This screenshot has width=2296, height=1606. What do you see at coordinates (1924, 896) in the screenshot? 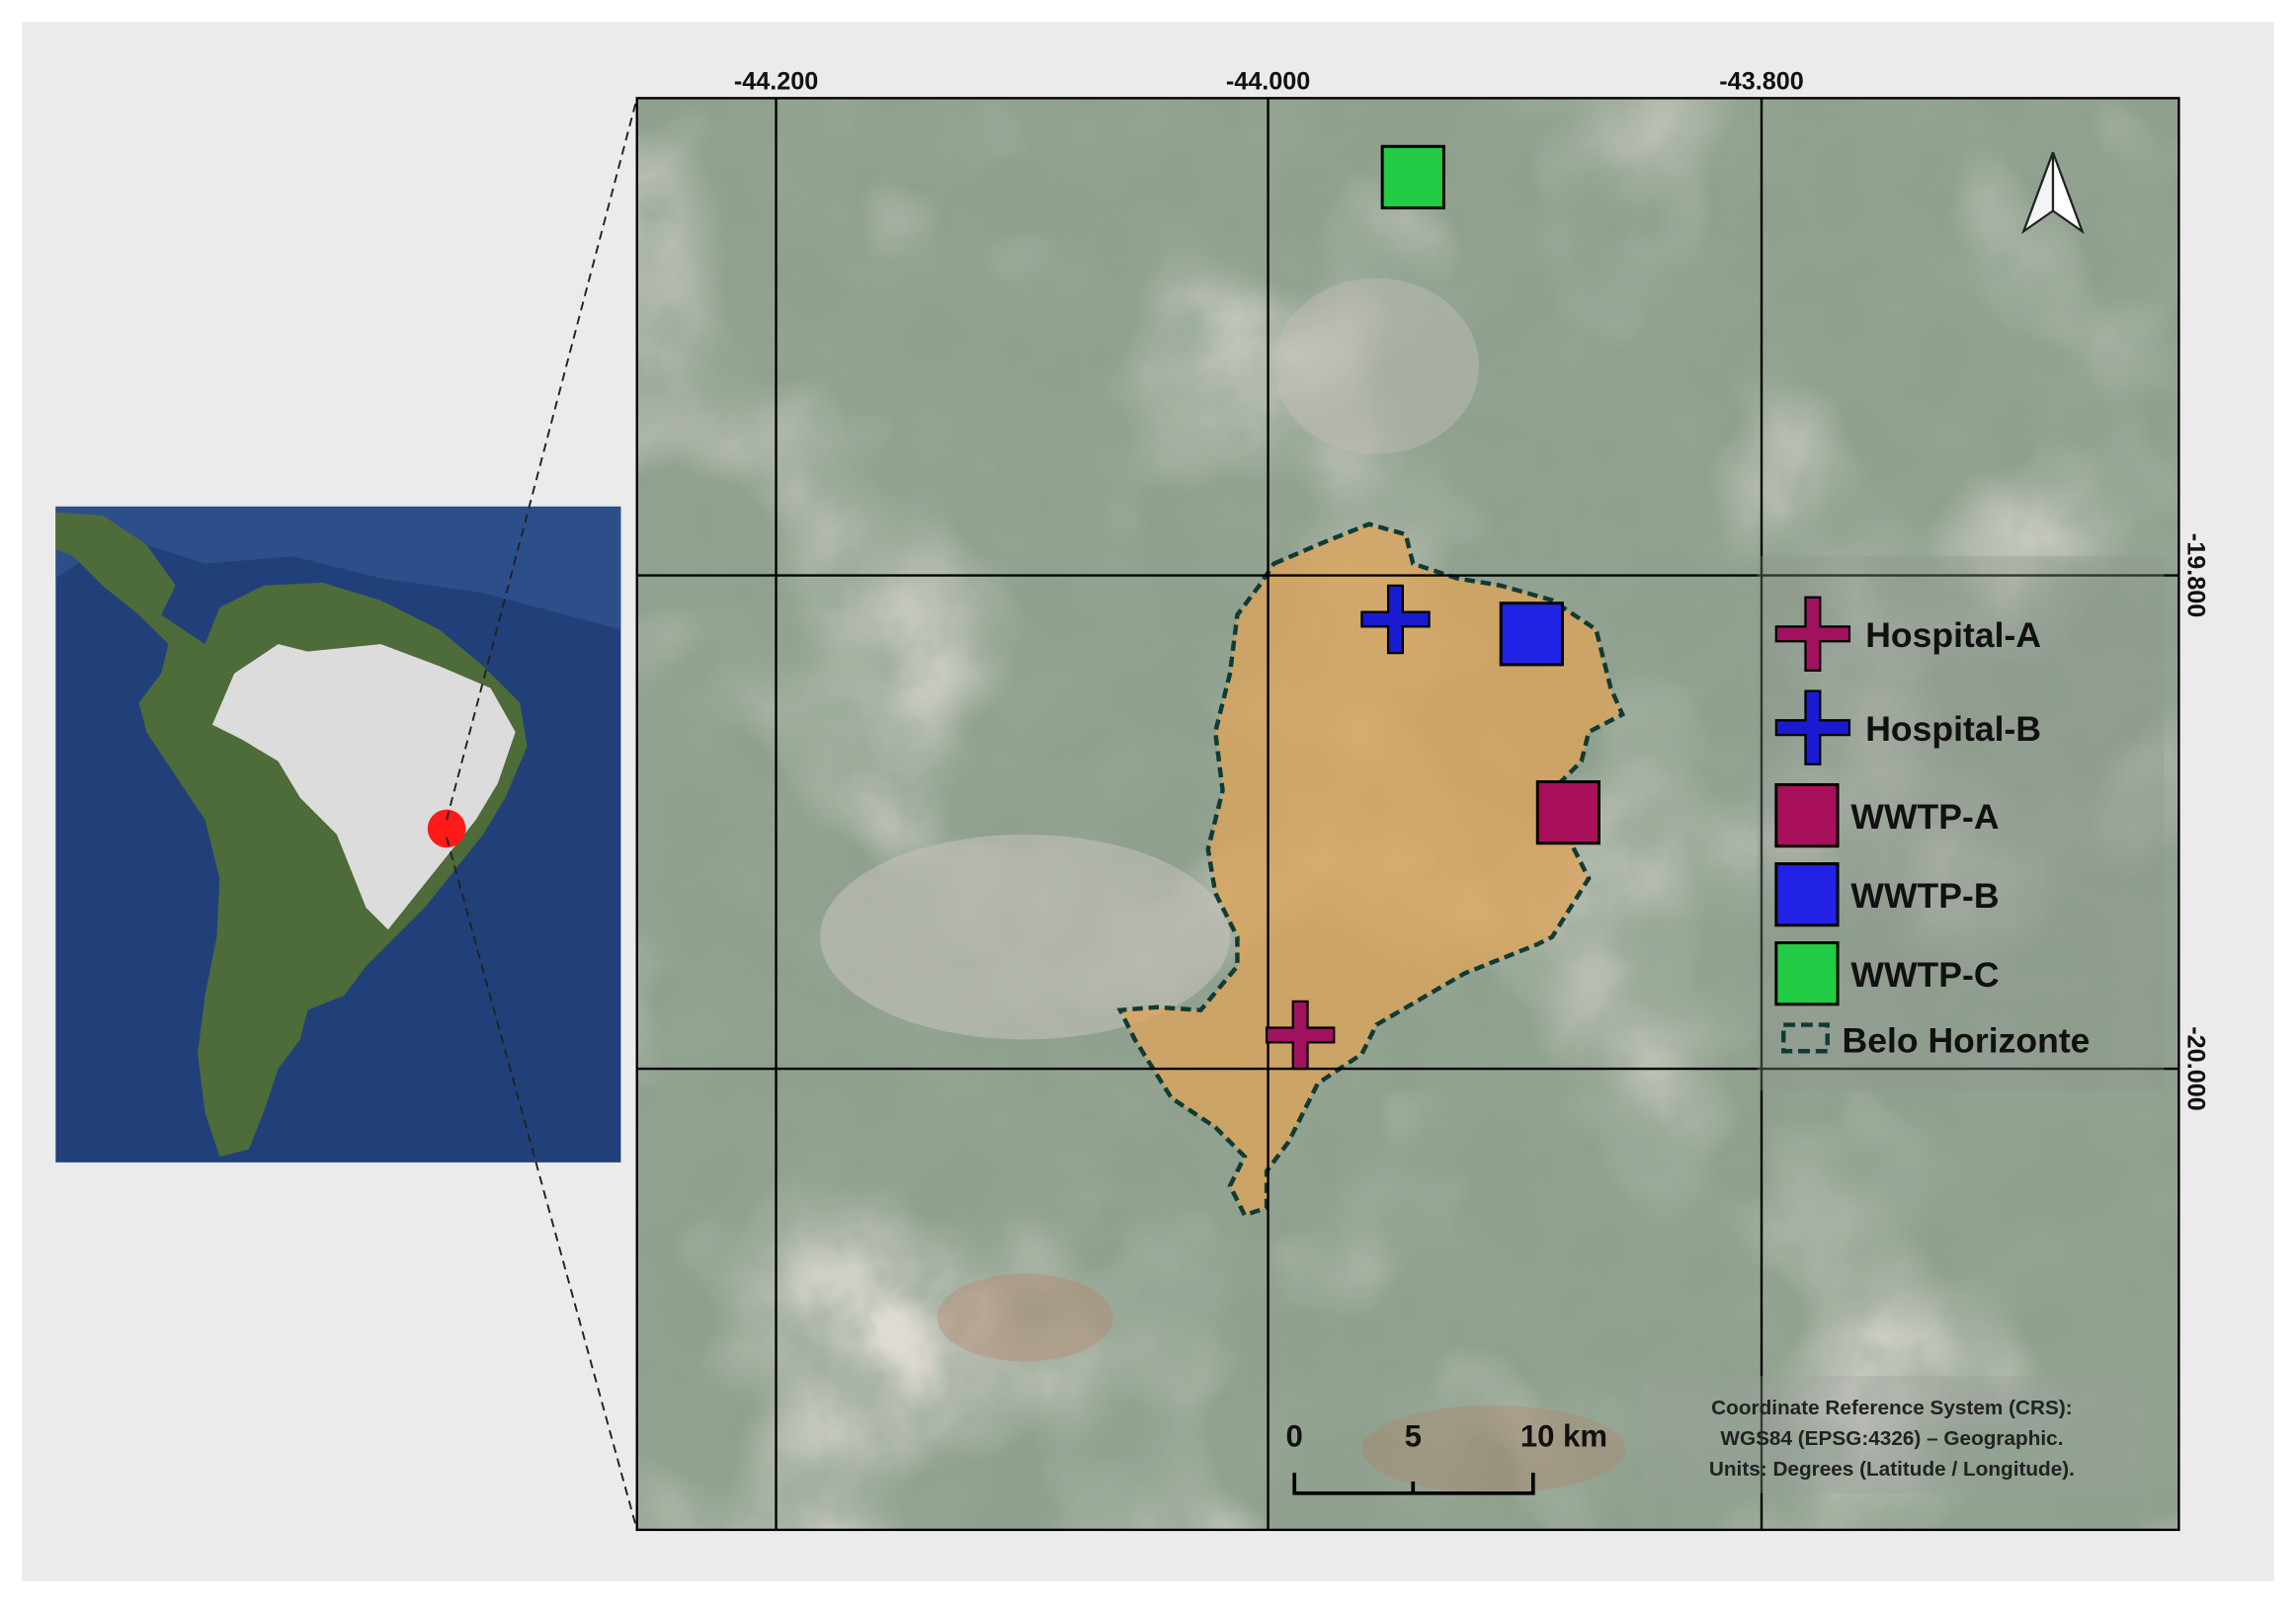
I see `legend-label: WWTP-B` at bounding box center [1924, 896].